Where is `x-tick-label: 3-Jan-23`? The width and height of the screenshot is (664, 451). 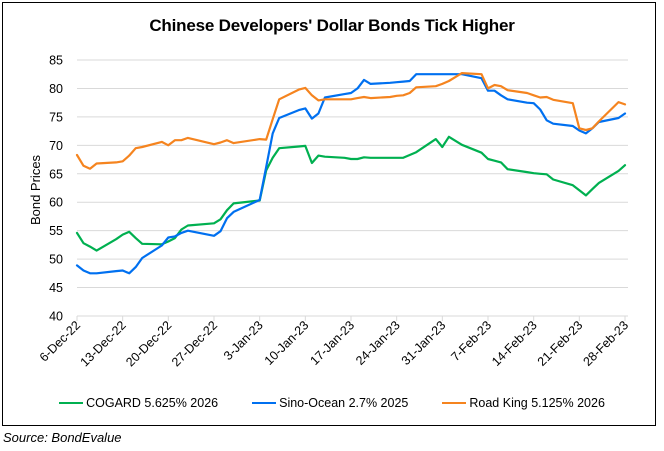
x-tick-label: 3-Jan-23 is located at coordinates (243, 340).